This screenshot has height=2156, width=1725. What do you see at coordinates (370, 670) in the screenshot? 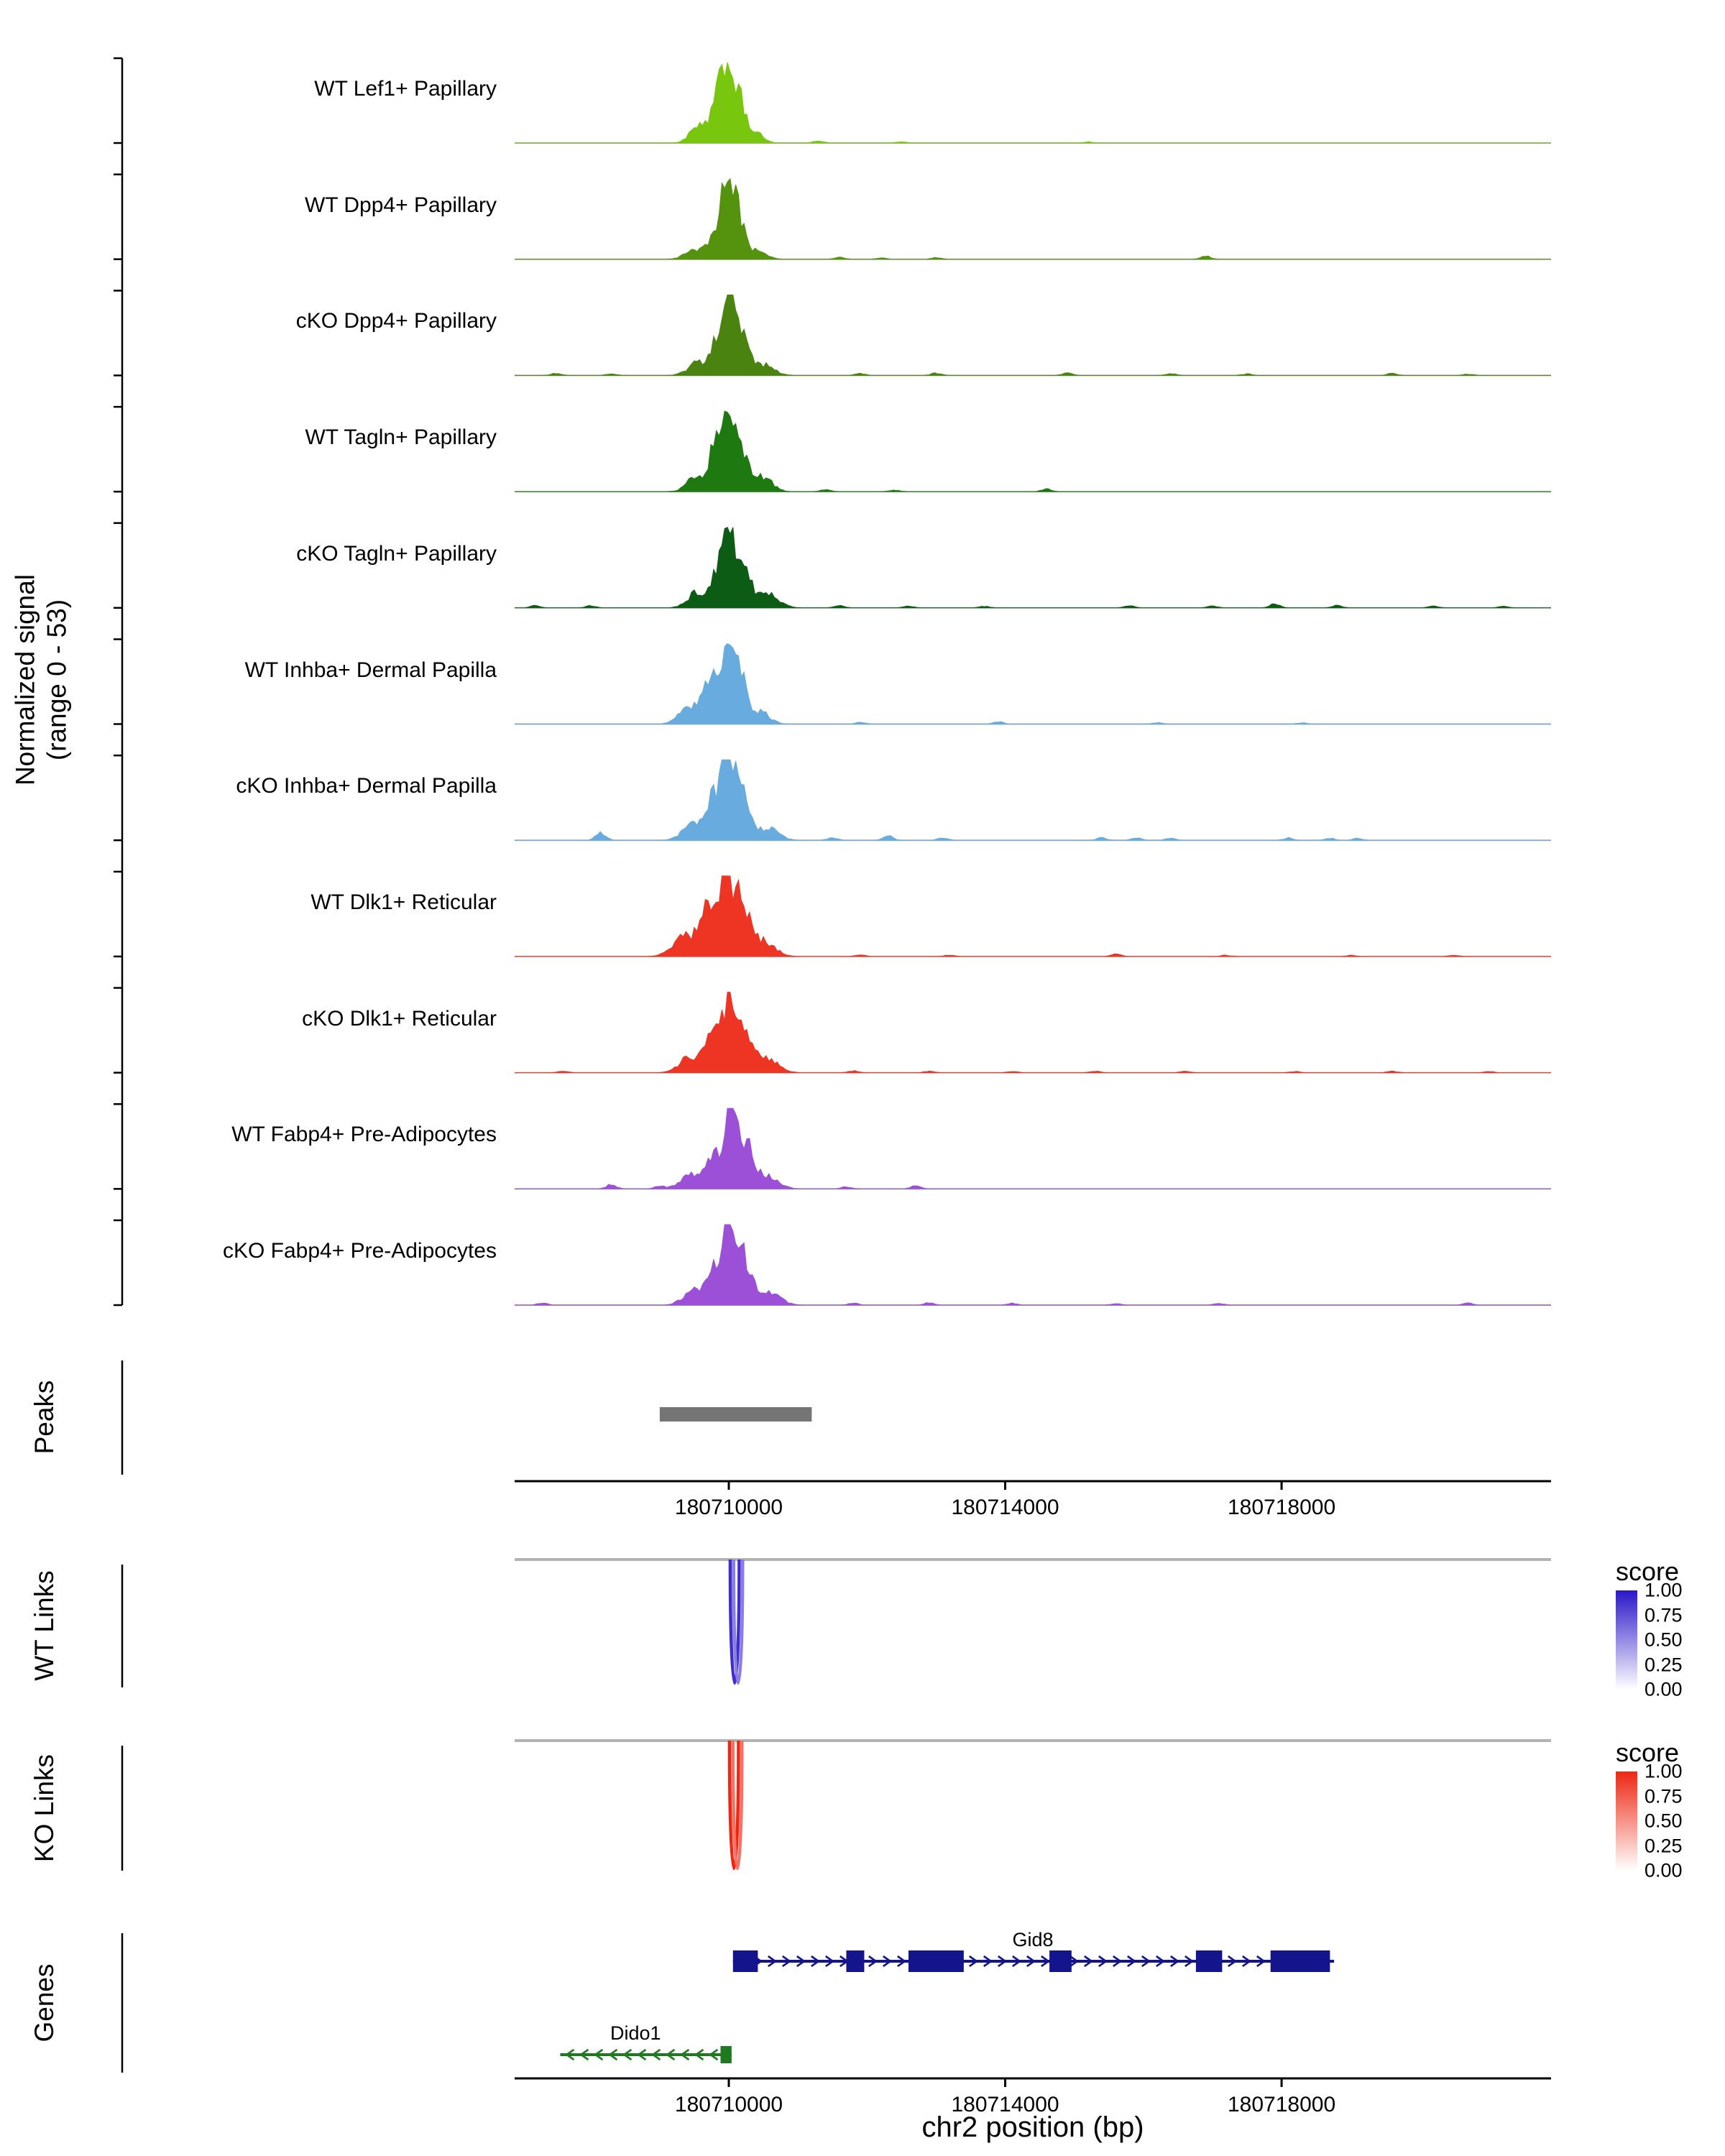
I see `track-label-5: WT Inhba+ Dermal Papilla` at bounding box center [370, 670].